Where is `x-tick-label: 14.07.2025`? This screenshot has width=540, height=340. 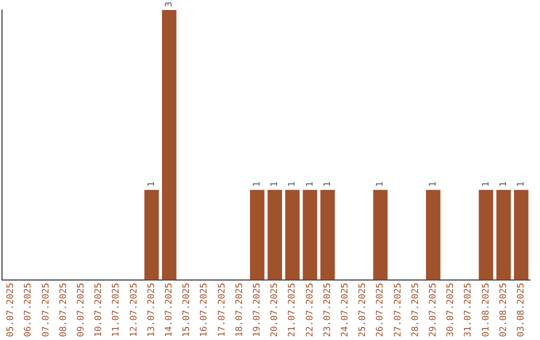
x-tick-label: 14.07.2025 is located at coordinates (169, 310).